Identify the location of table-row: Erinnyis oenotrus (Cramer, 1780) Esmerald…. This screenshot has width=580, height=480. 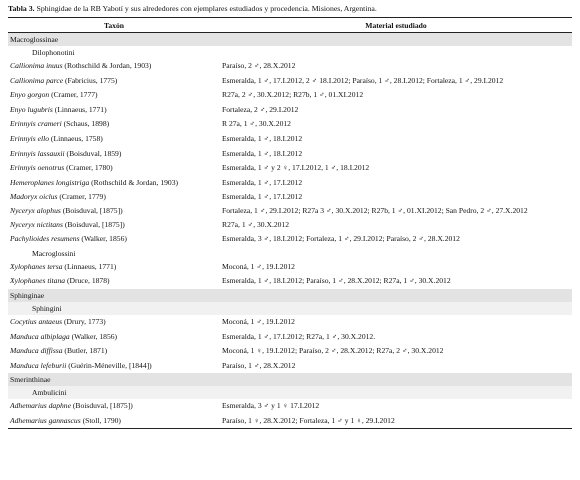
(290, 168).